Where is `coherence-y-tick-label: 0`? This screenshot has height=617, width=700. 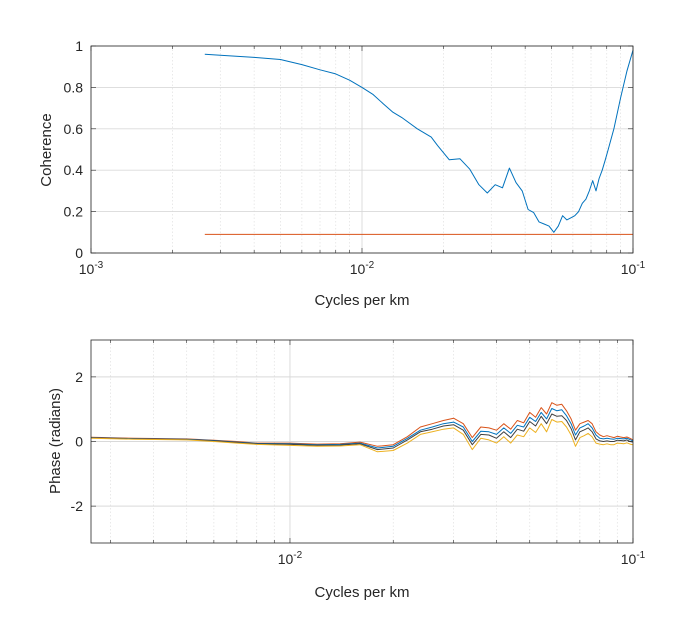
coherence-y-tick-label: 0 is located at coordinates (79, 253).